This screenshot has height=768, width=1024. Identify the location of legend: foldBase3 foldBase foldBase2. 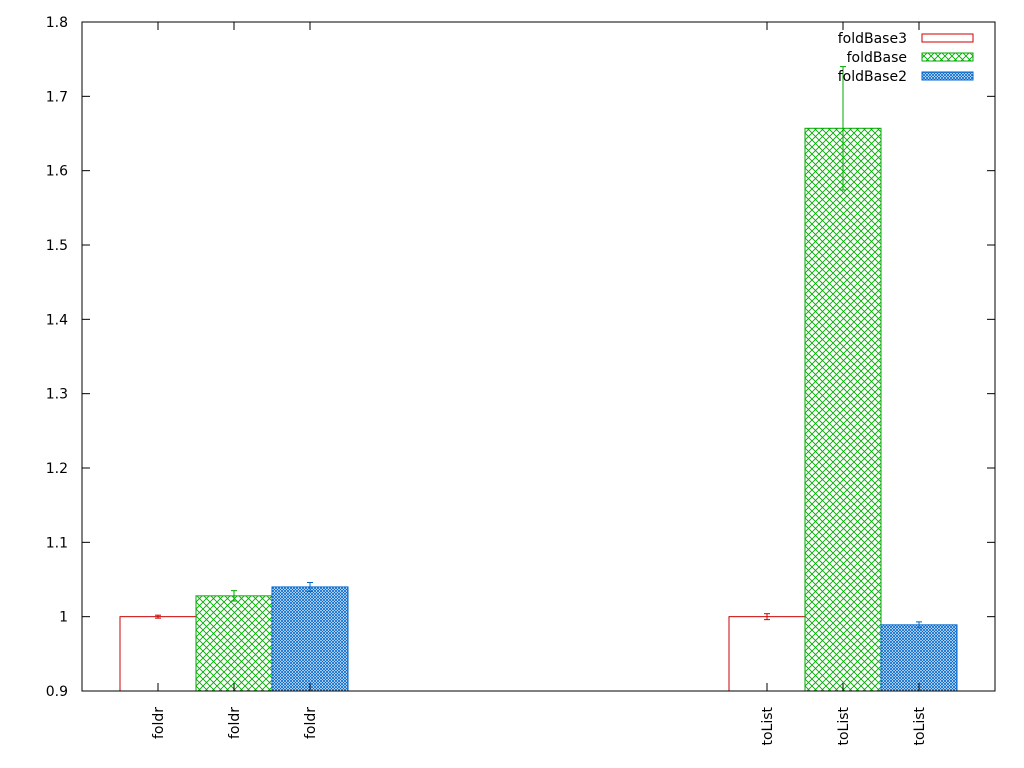
(906, 58).